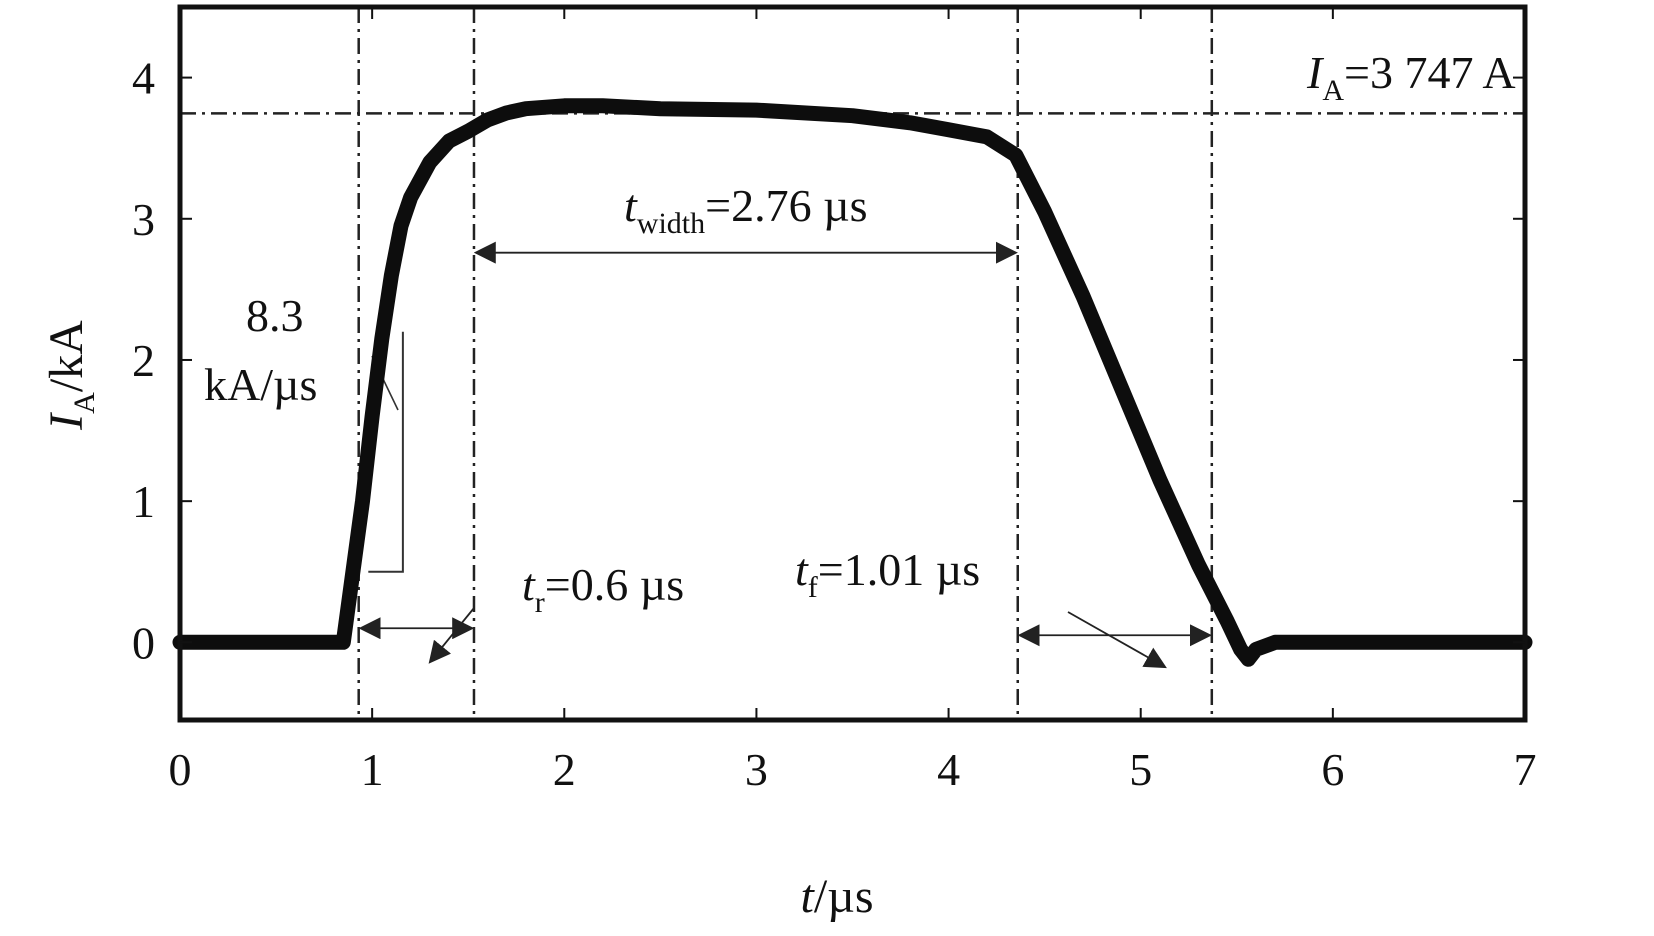  What do you see at coordinates (564, 769) in the screenshot?
I see `x-tick-label: 2` at bounding box center [564, 769].